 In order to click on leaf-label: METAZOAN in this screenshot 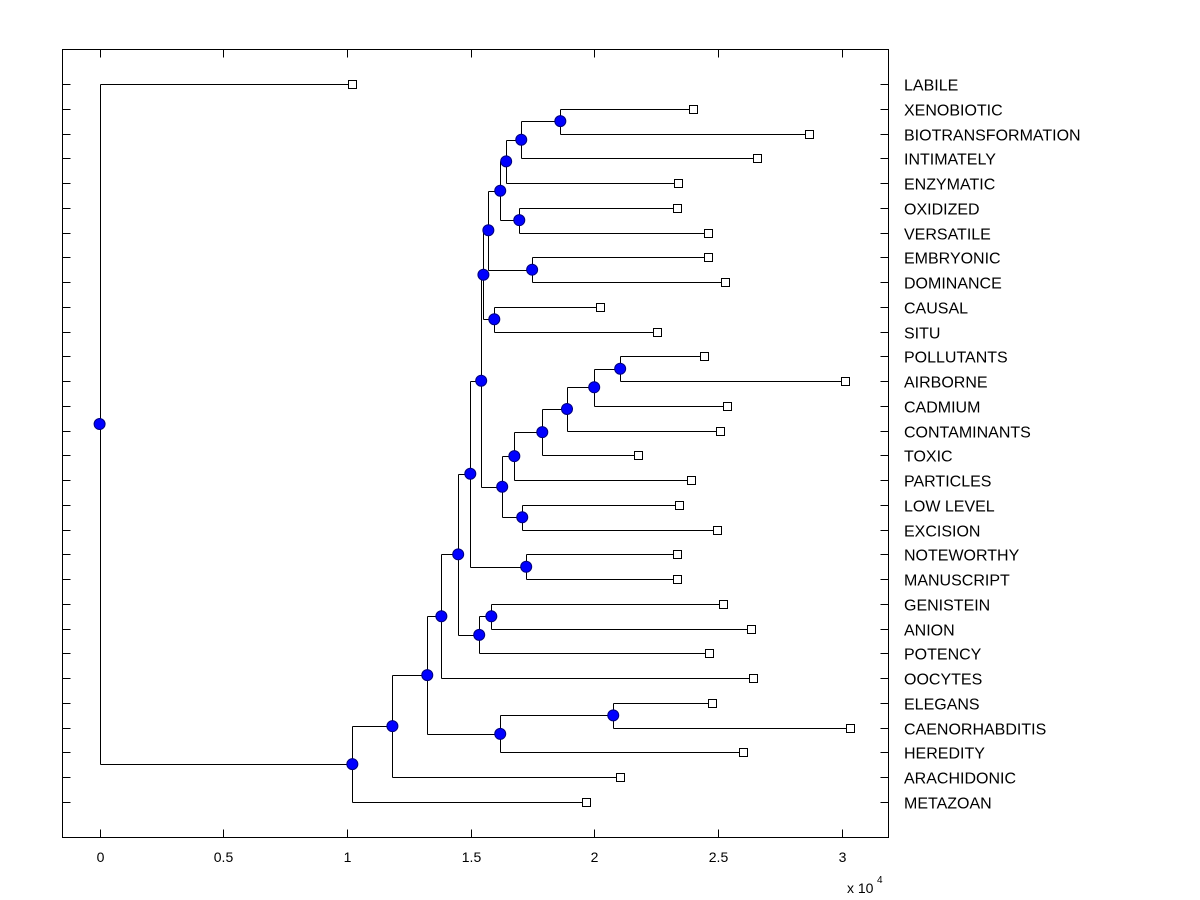, I will do `click(948, 804)`.